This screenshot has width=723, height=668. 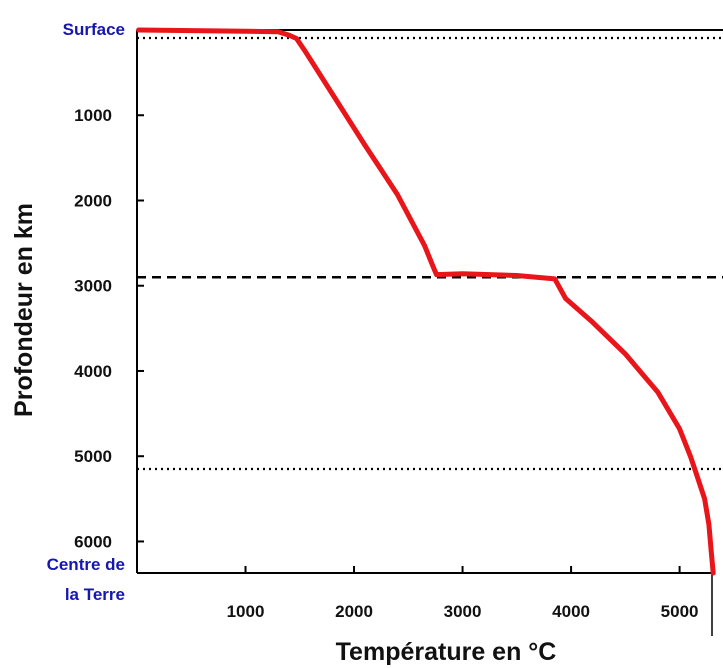 I want to click on x-axis-title: Température en °C, so click(x=446, y=652).